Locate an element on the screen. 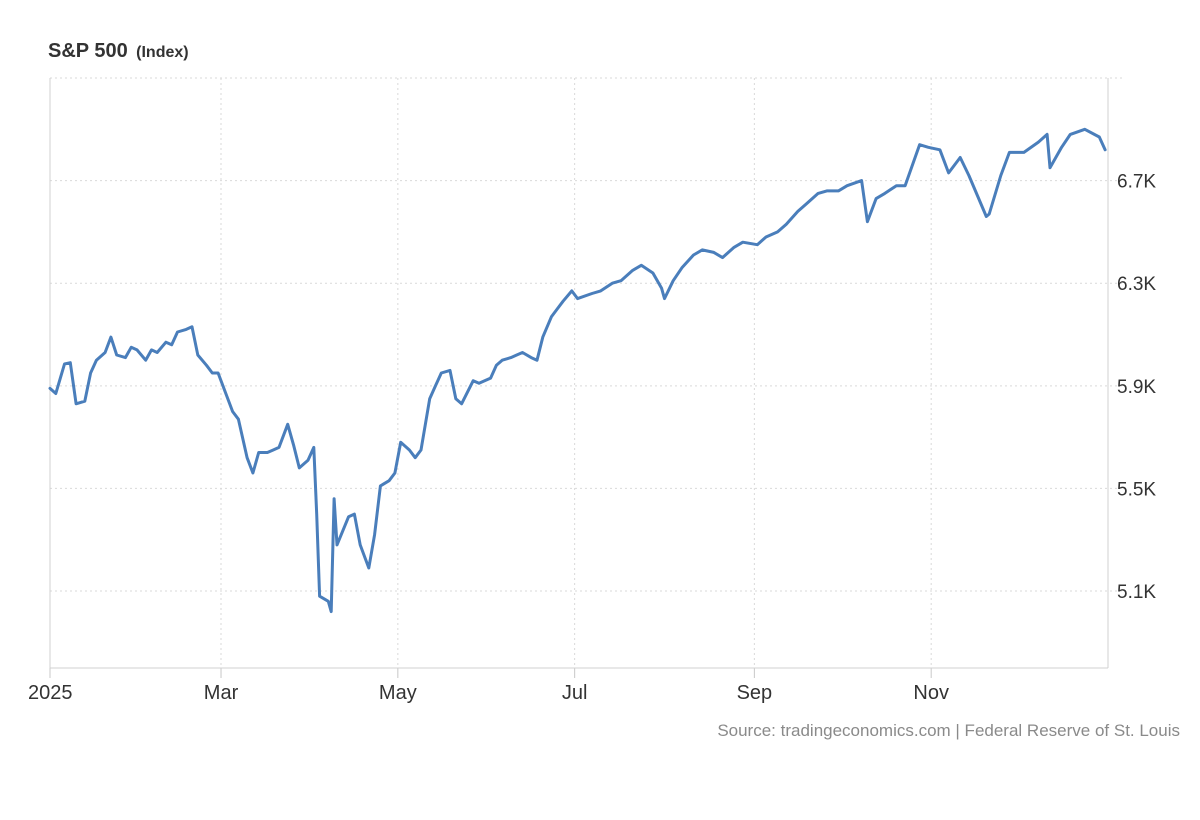 The image size is (1200, 820). y-tick-label: 5.9K is located at coordinates (1136, 387).